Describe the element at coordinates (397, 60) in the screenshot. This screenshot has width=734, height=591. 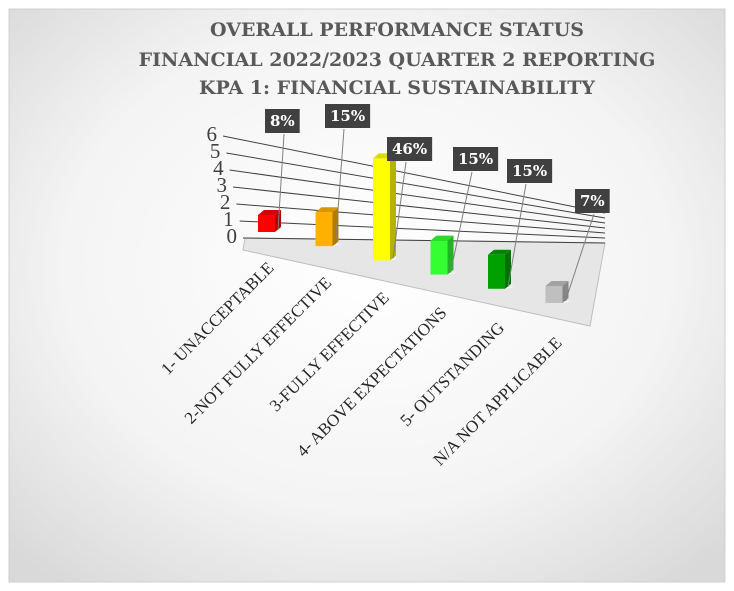
I see `chart-title: FINANCIAL 2022/2023 QUARTER 2 REPORTING` at that location.